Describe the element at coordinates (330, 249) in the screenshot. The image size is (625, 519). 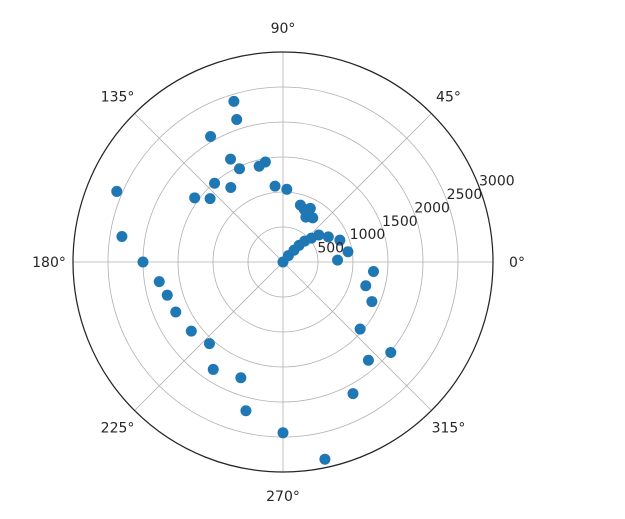
I see `radial-tick-label: 500` at that location.